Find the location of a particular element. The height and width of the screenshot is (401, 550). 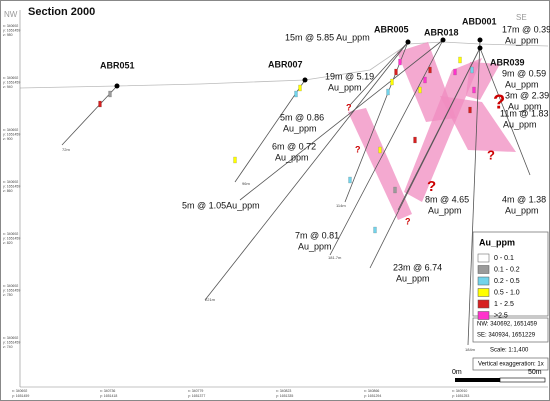

intercept-label: 8m @ 4.65 is located at coordinates (447, 199).